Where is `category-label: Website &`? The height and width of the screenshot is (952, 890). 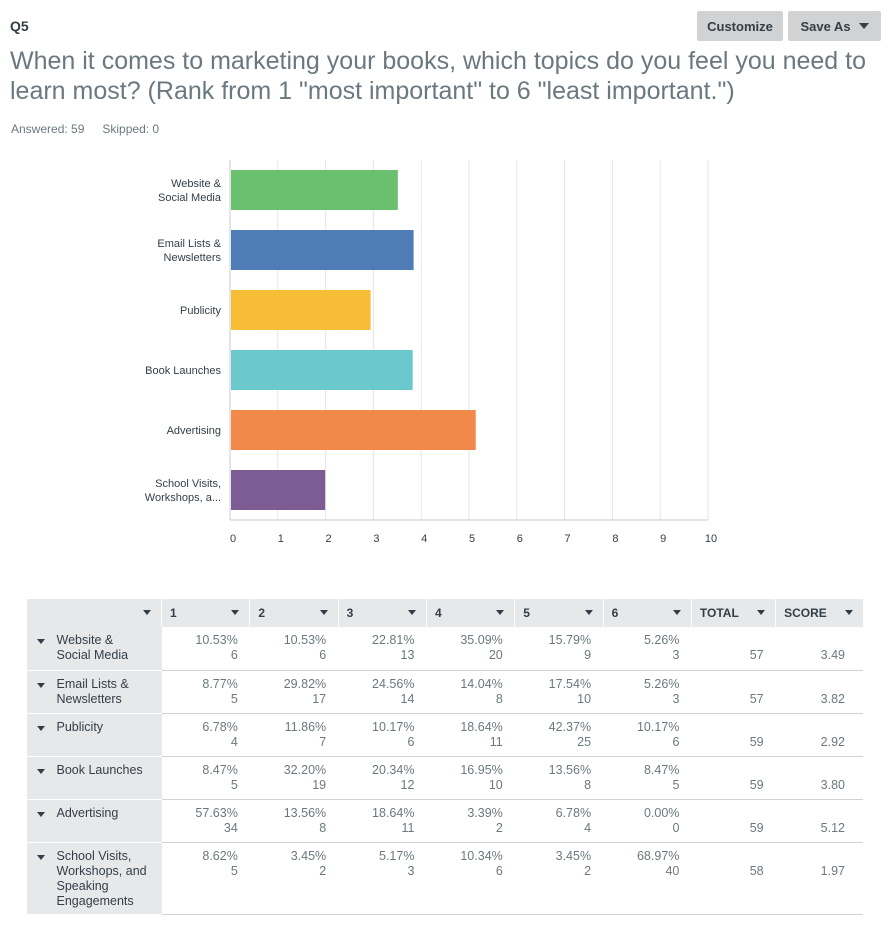
category-label: Website & is located at coordinates (196, 184).